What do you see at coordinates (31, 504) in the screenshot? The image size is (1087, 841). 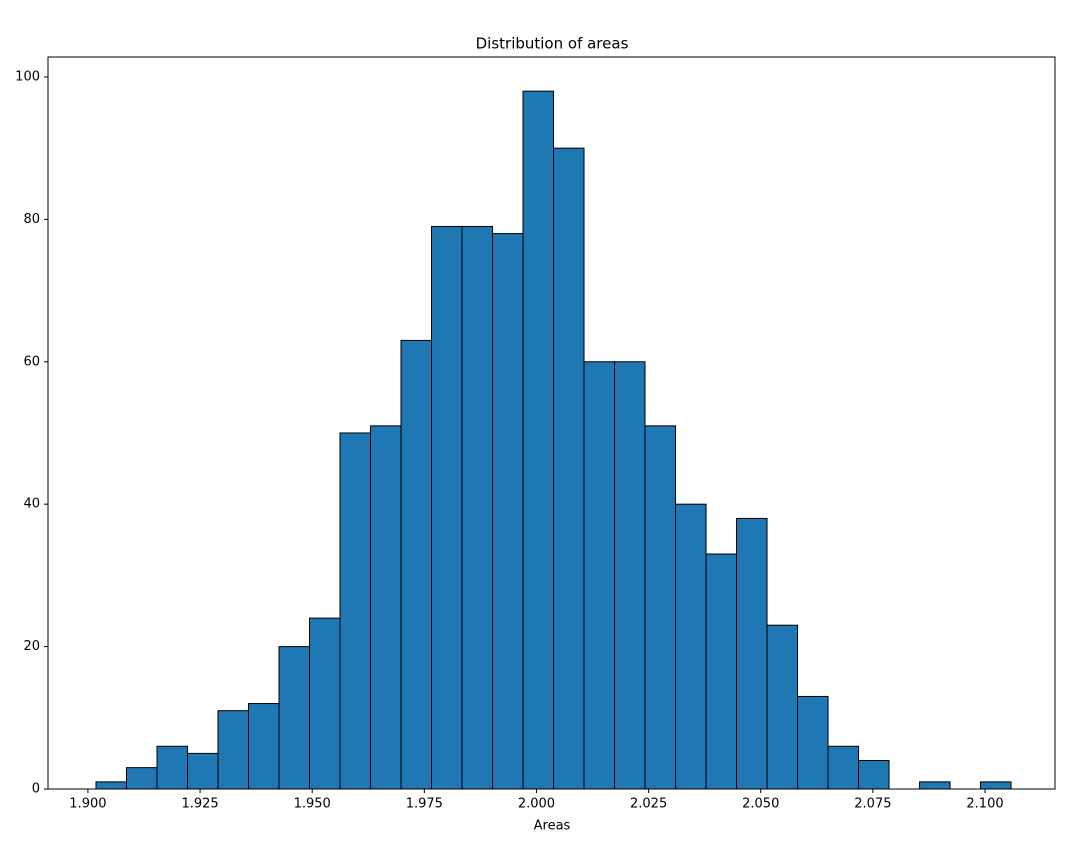 I see `y-tick-label: 40` at bounding box center [31, 504].